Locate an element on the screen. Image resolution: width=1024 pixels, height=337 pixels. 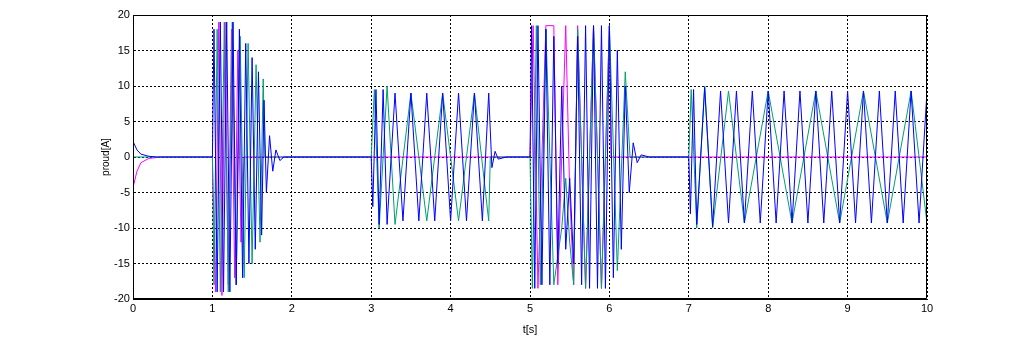
y-tick-label: -15 is located at coordinates (122, 262).